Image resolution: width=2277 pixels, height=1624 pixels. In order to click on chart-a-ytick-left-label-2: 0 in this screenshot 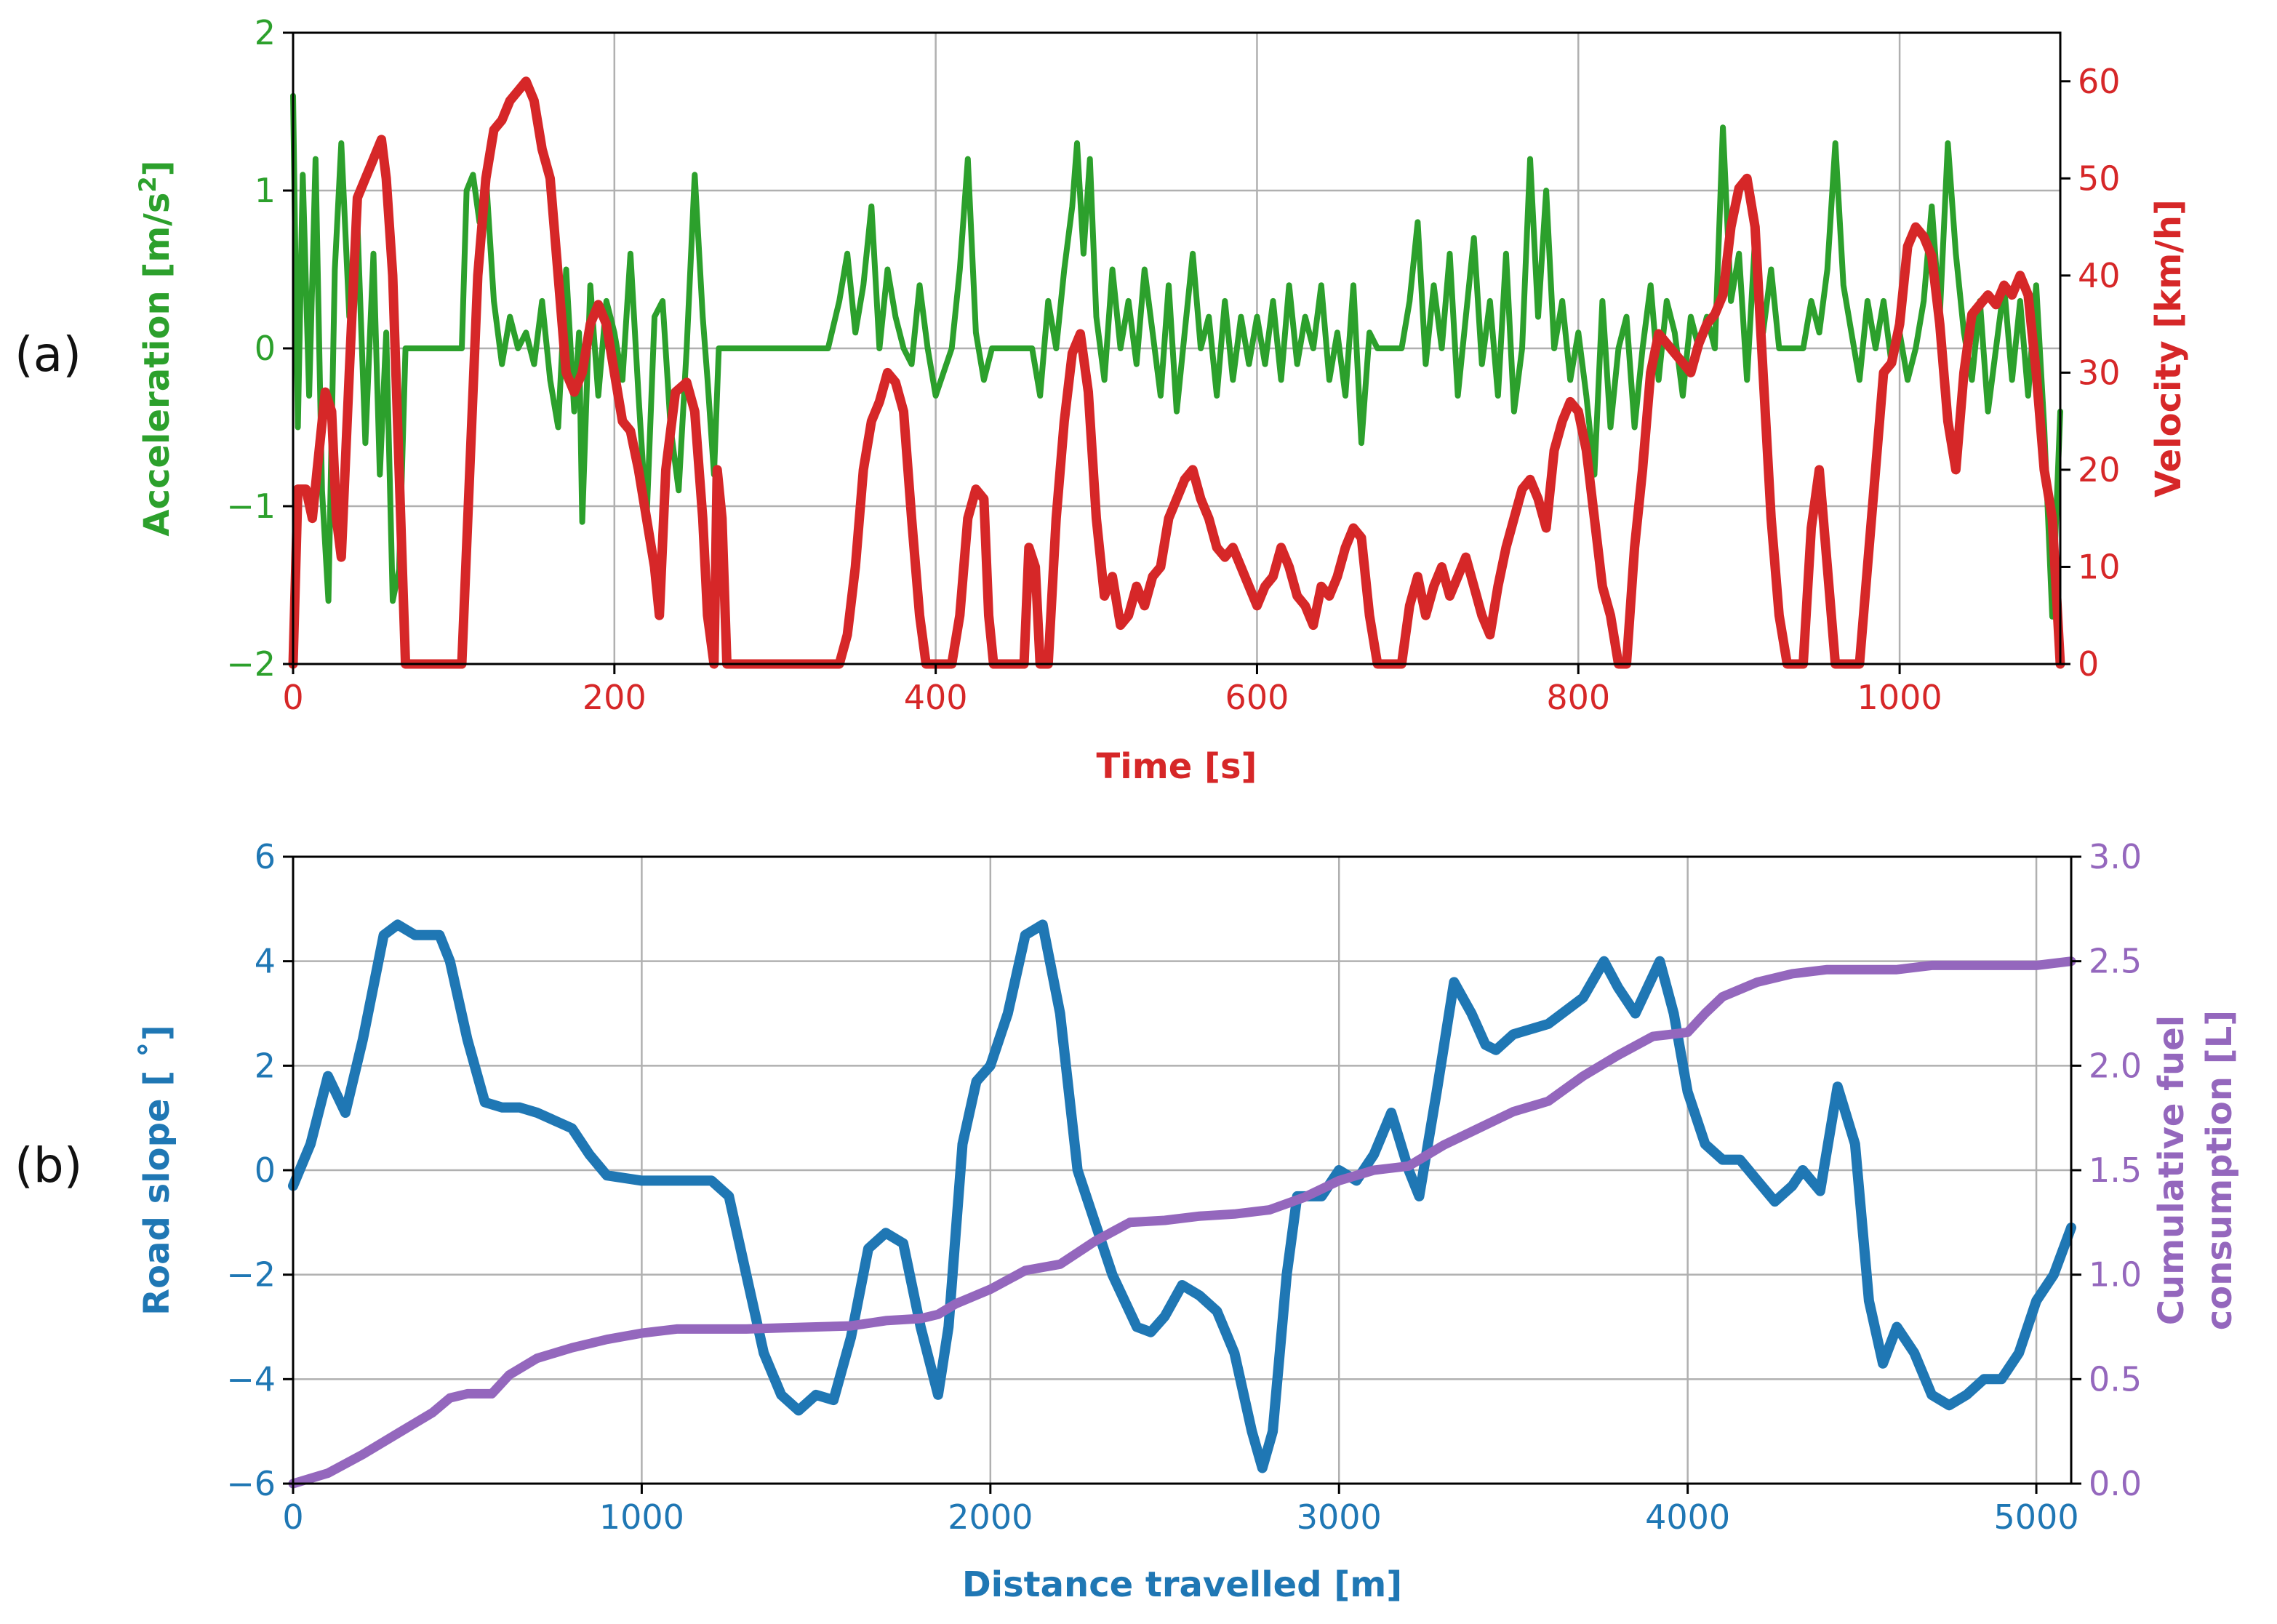, I will do `click(265, 348)`.